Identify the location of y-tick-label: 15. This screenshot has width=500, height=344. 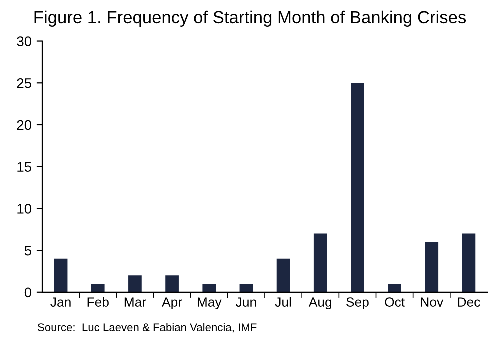
(25, 167).